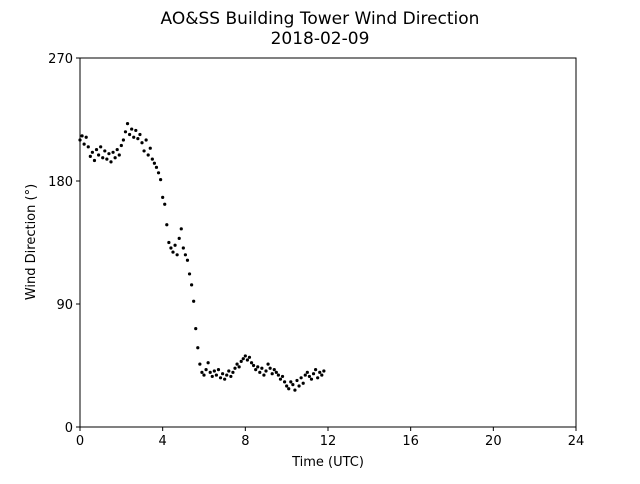 The width and height of the screenshot is (640, 484). What do you see at coordinates (328, 441) in the screenshot?
I see `x-tick-label: 12` at bounding box center [328, 441].